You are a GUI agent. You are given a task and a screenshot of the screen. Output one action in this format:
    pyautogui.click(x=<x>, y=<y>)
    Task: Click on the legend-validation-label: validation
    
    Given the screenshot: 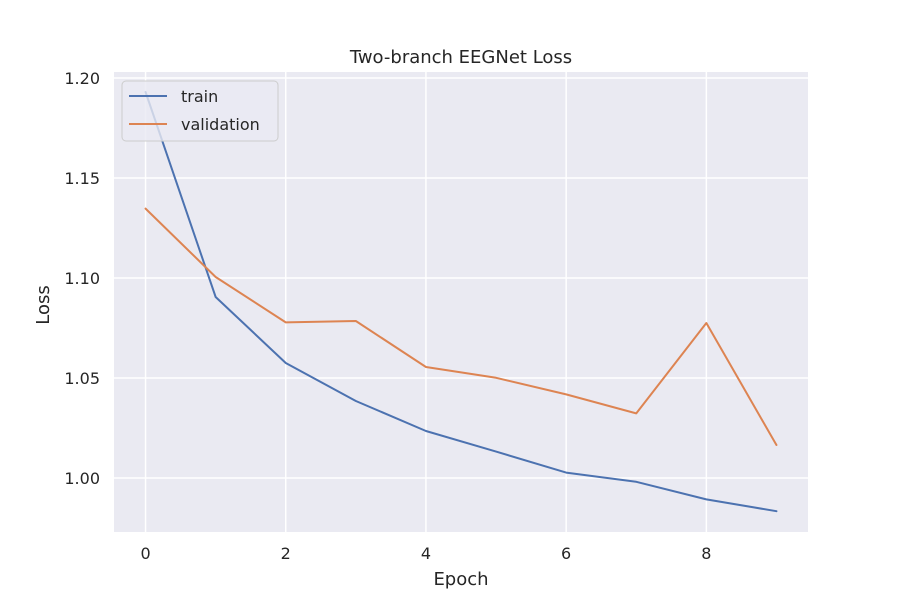 What is the action you would take?
    pyautogui.click(x=220, y=124)
    